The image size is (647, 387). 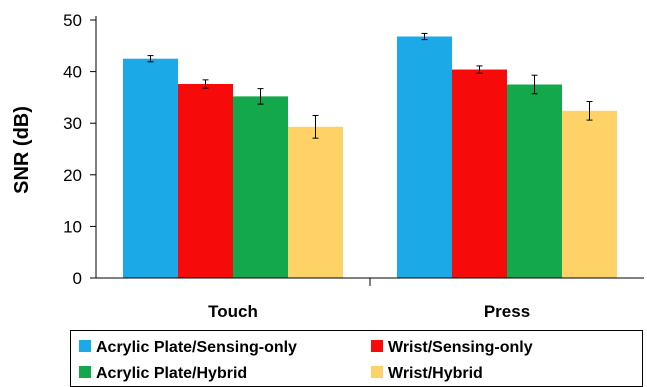 I want to click on category-label-touch: Touch, so click(x=233, y=311).